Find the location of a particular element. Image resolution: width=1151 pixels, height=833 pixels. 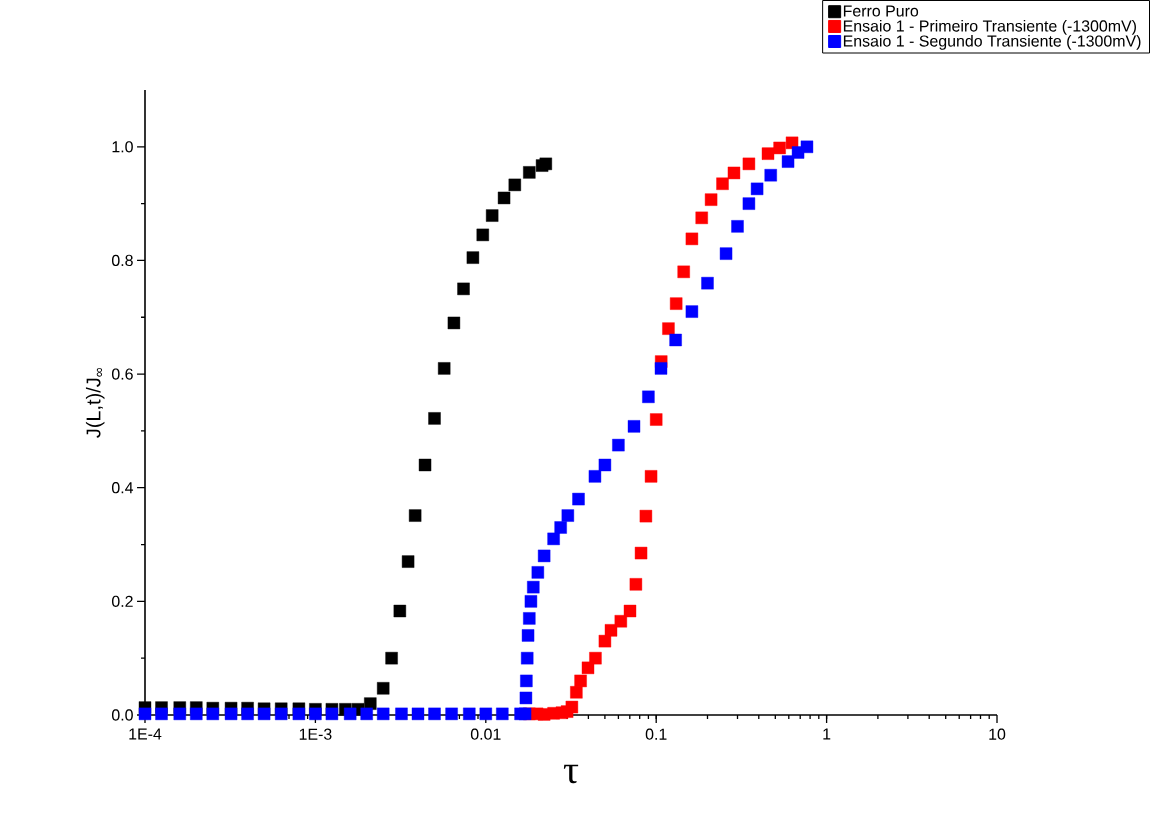

x-tick-label: 1 is located at coordinates (827, 734).